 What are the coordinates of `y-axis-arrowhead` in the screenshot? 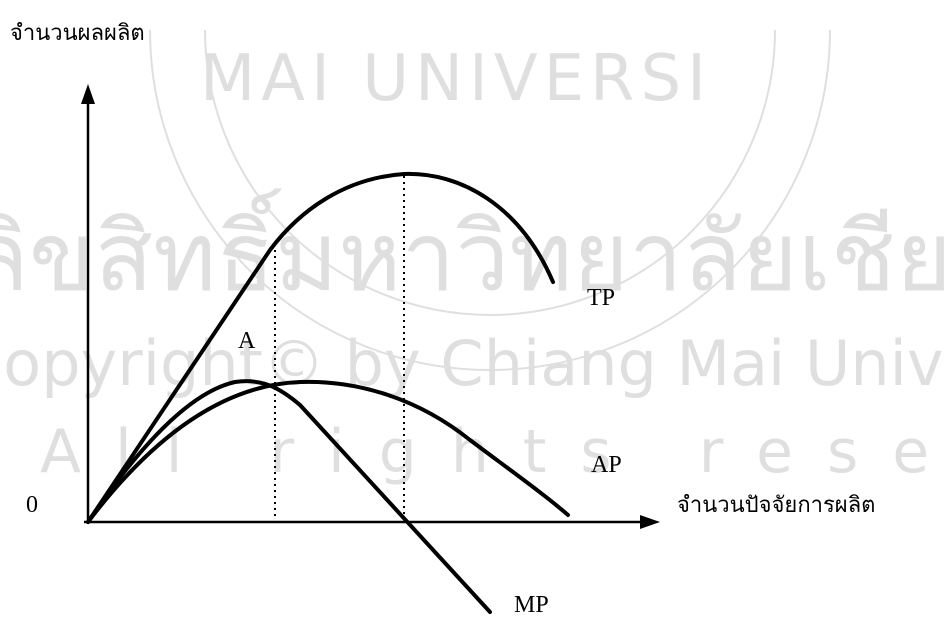 It's located at (88, 94).